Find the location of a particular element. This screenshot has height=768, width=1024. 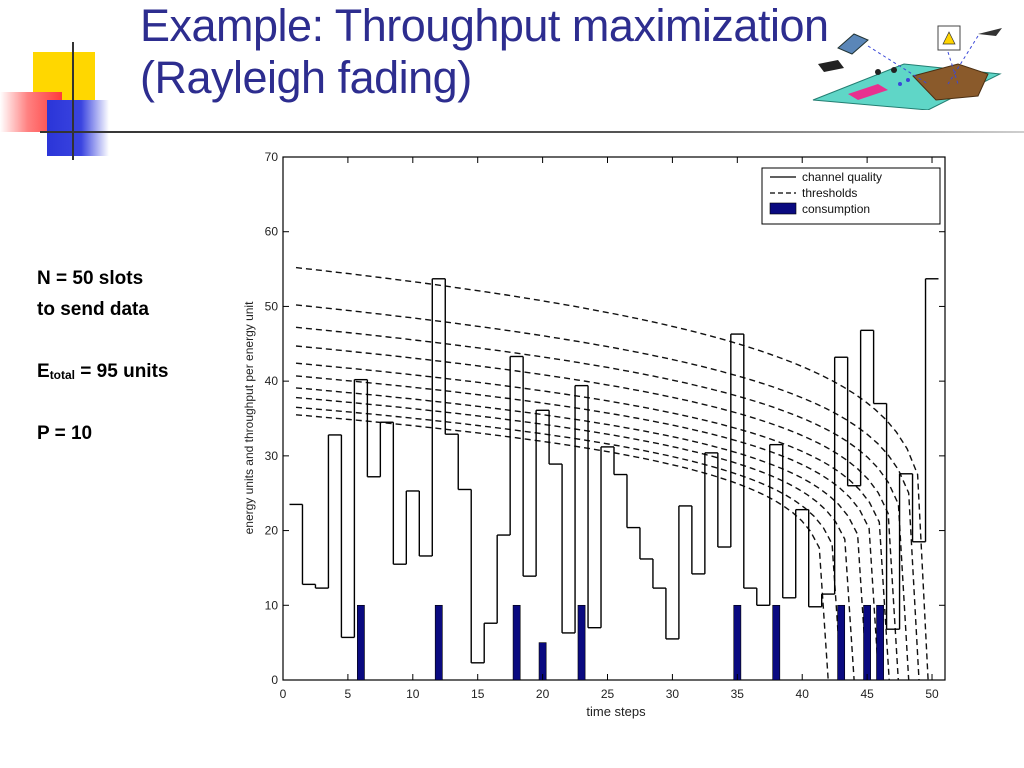

y-tick-label: 30 is located at coordinates (272, 456).